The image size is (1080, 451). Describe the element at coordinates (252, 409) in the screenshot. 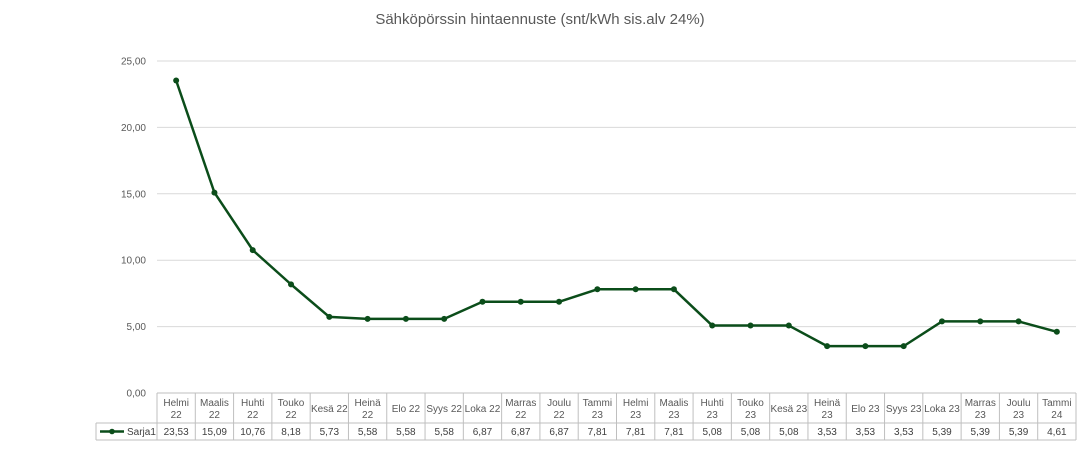

I see `x-category-label: Huhti 22` at that location.